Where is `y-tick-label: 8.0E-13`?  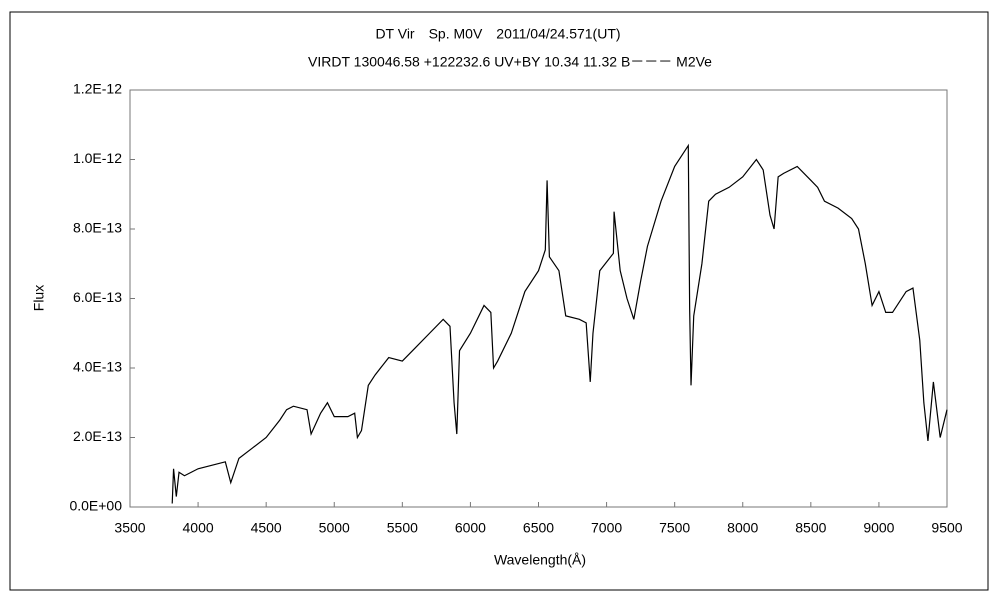 y-tick-label: 8.0E-13 is located at coordinates (97, 228).